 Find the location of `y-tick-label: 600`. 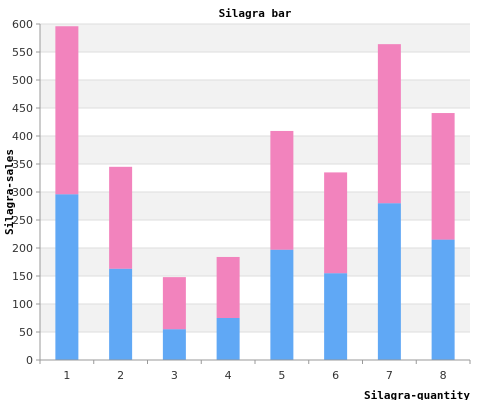

y-tick-label: 600 is located at coordinates (22, 24).